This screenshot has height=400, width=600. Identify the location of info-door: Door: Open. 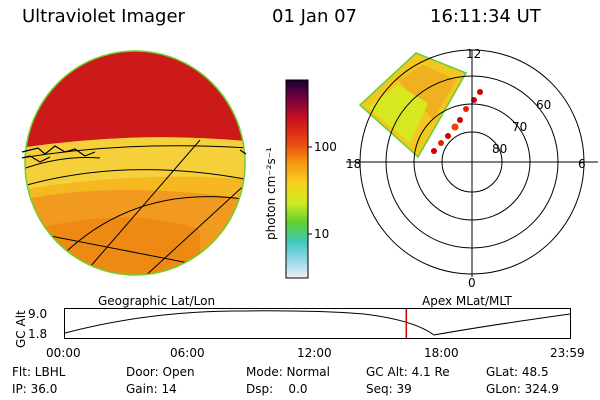
(160, 372).